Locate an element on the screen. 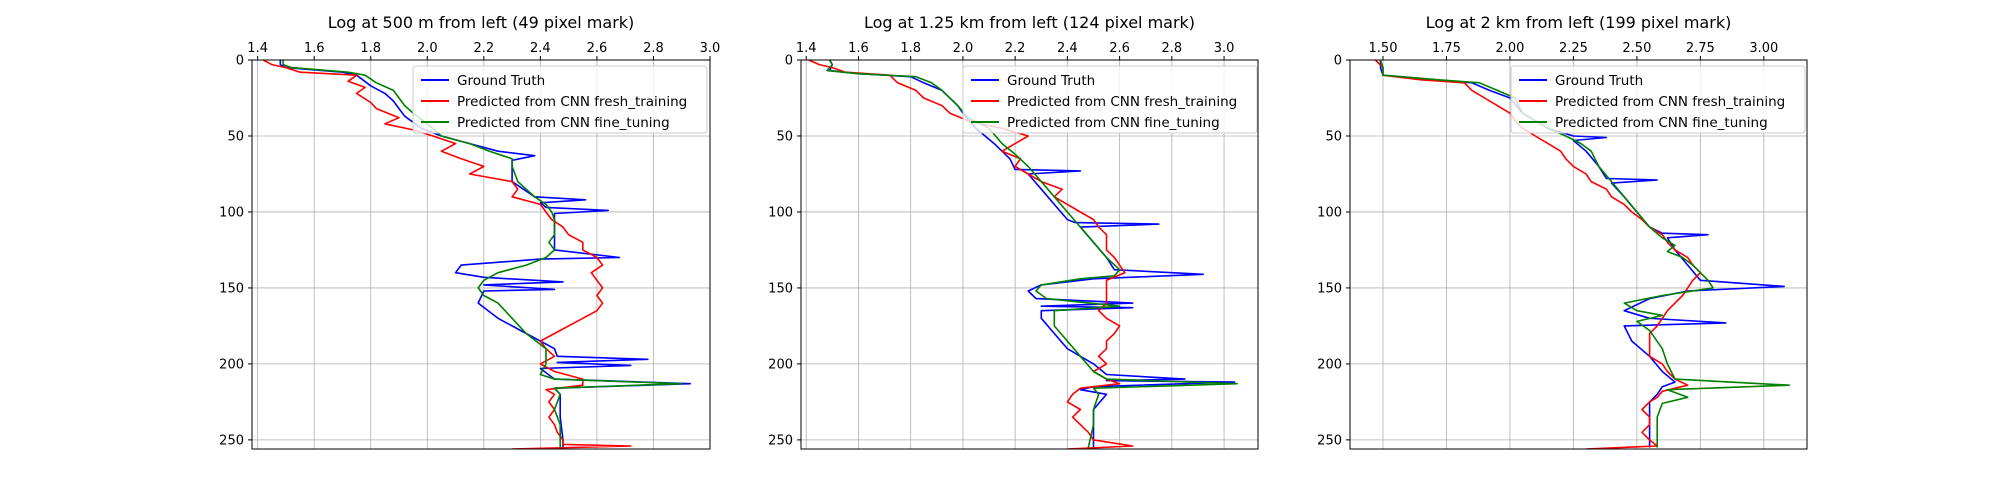 The width and height of the screenshot is (2000, 500). x-tick-label: 2.00 is located at coordinates (1509, 48).